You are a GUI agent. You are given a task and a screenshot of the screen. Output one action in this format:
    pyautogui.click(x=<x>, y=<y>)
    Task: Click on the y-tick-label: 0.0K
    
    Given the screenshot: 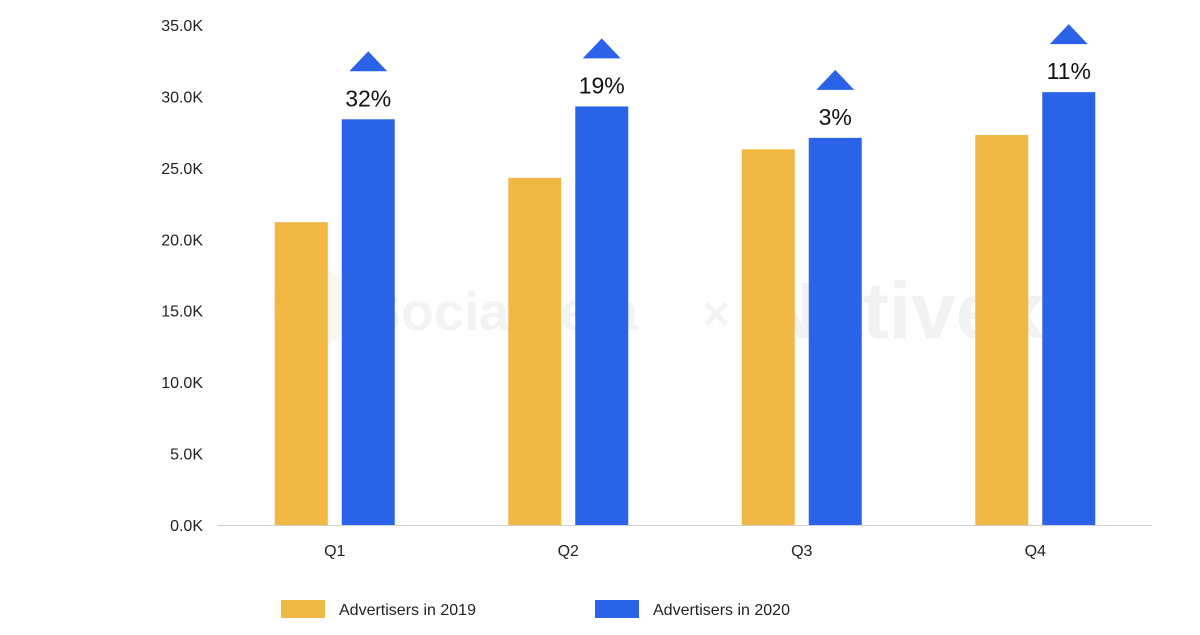 What is the action you would take?
    pyautogui.click(x=186, y=526)
    